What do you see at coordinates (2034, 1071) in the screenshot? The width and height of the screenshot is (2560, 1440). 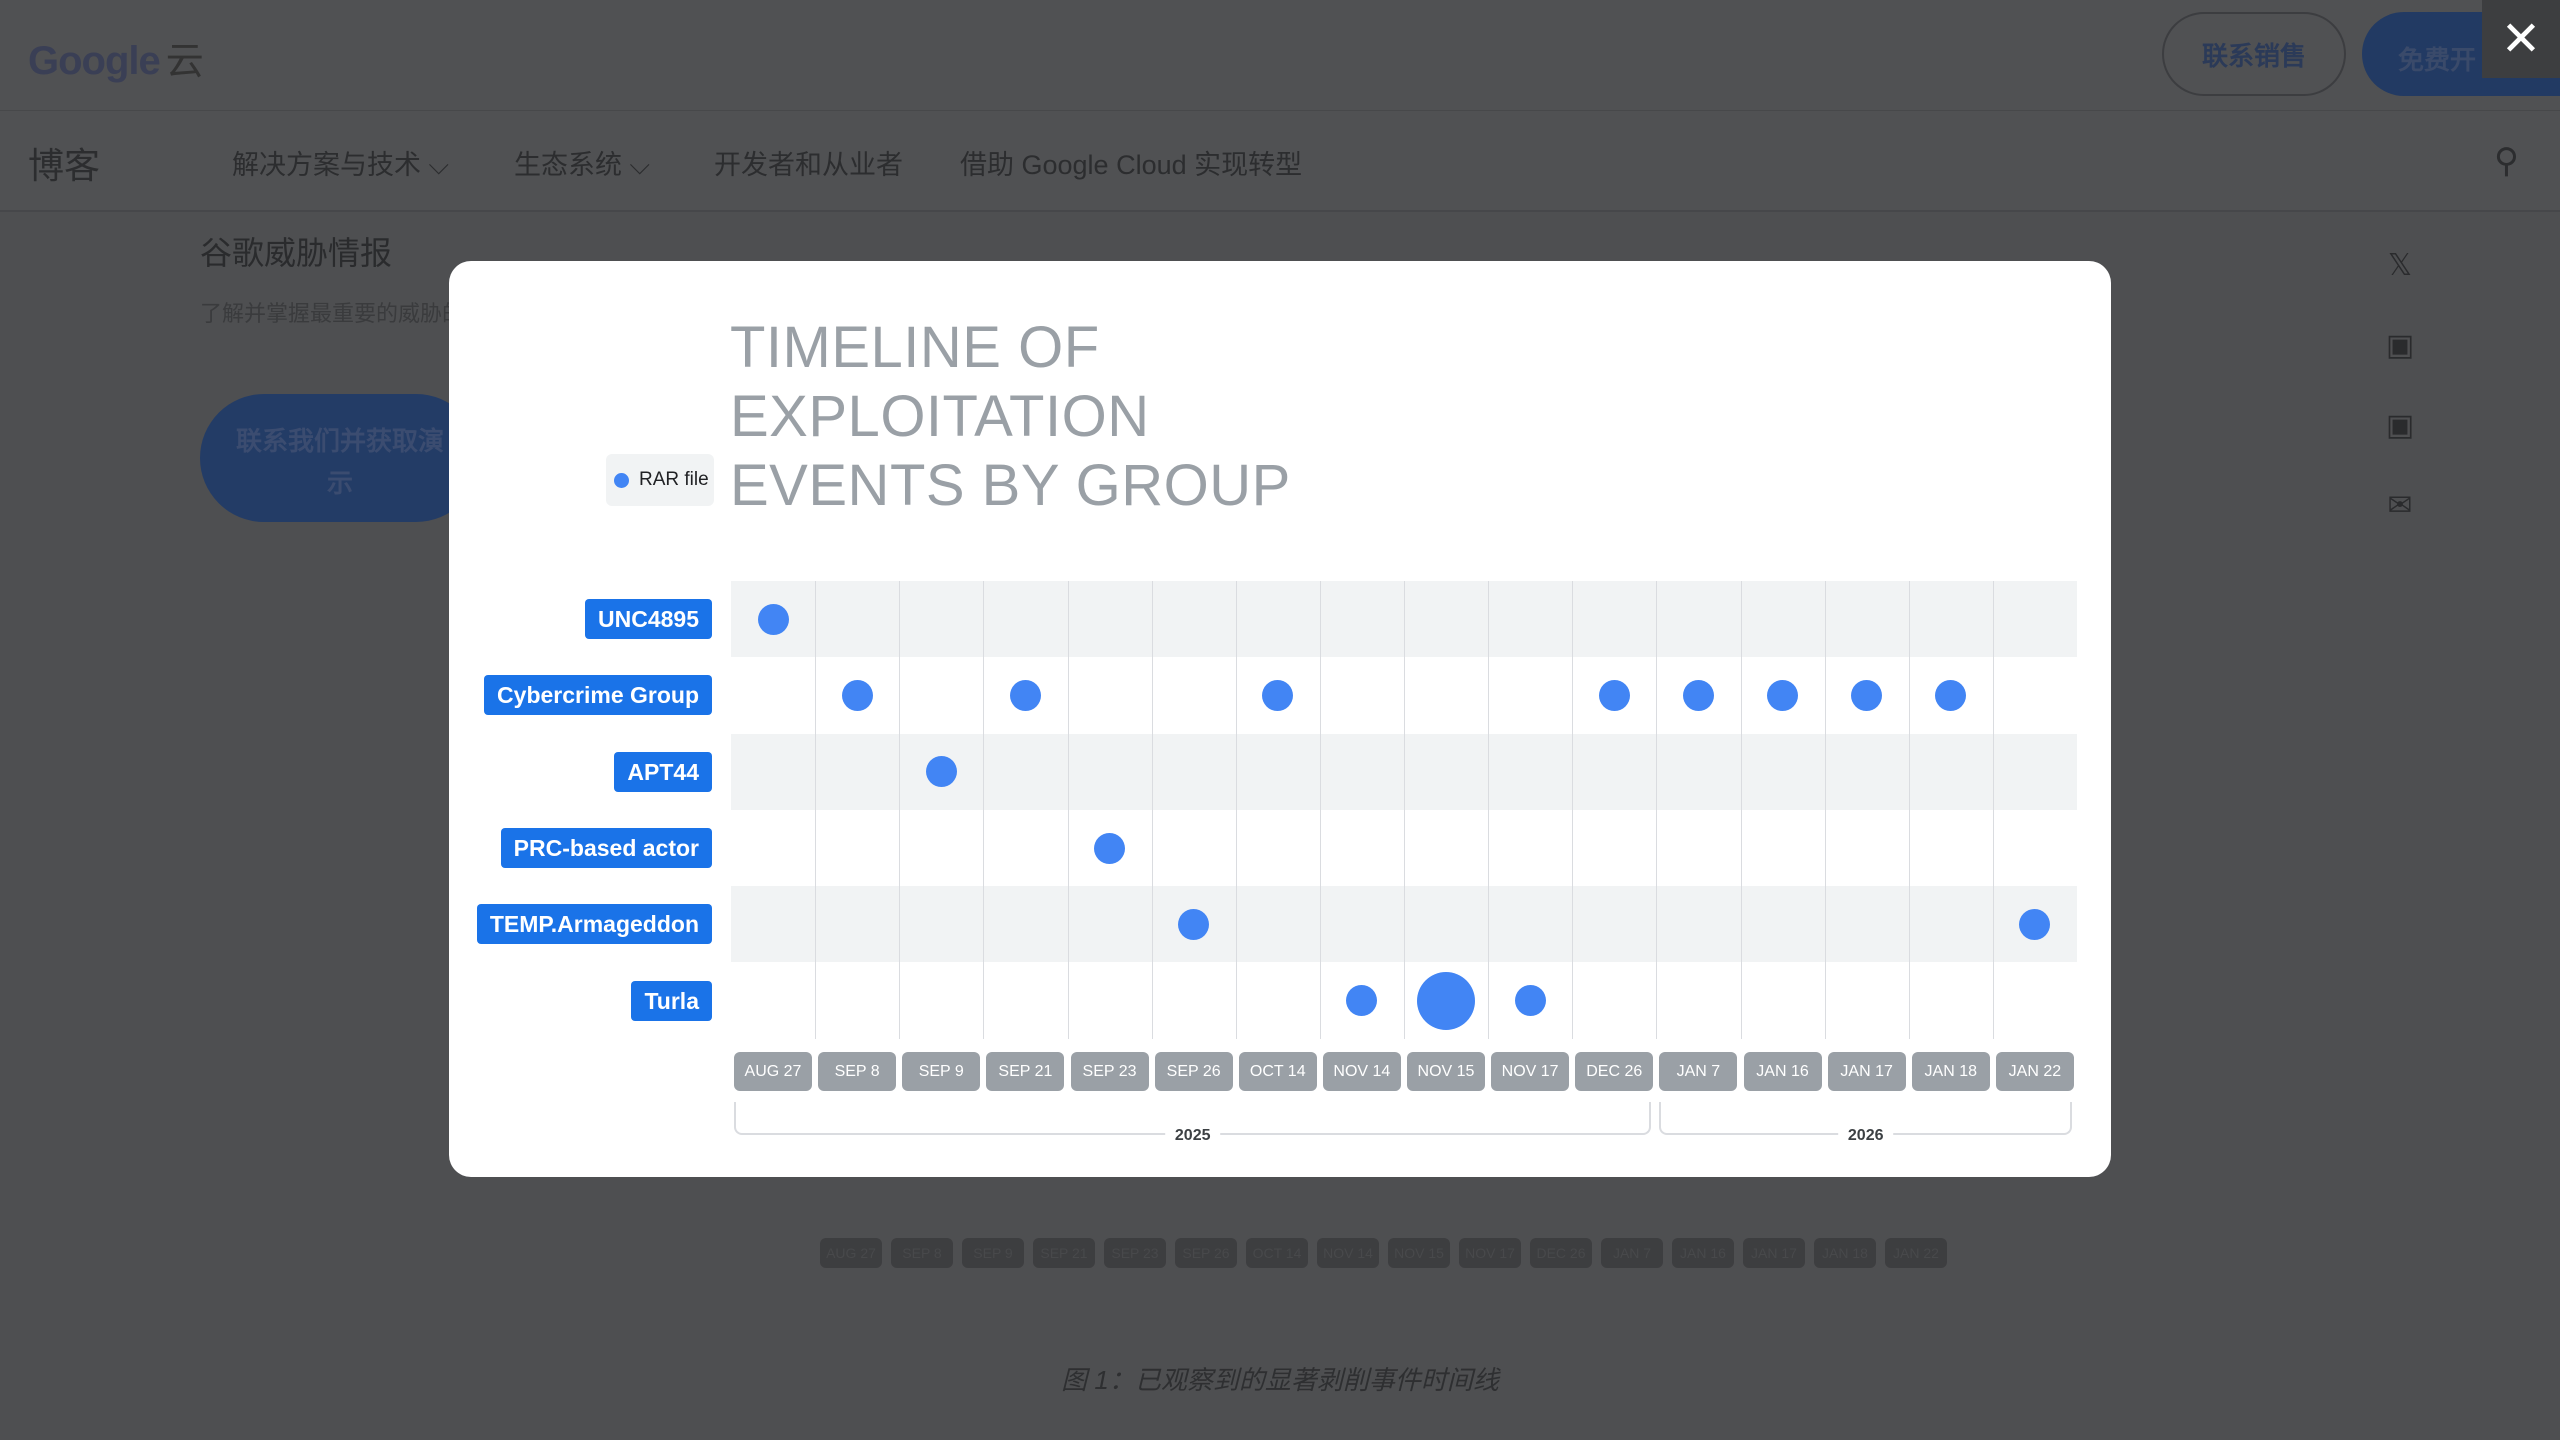 I see `date-label: JAN 22` at bounding box center [2034, 1071].